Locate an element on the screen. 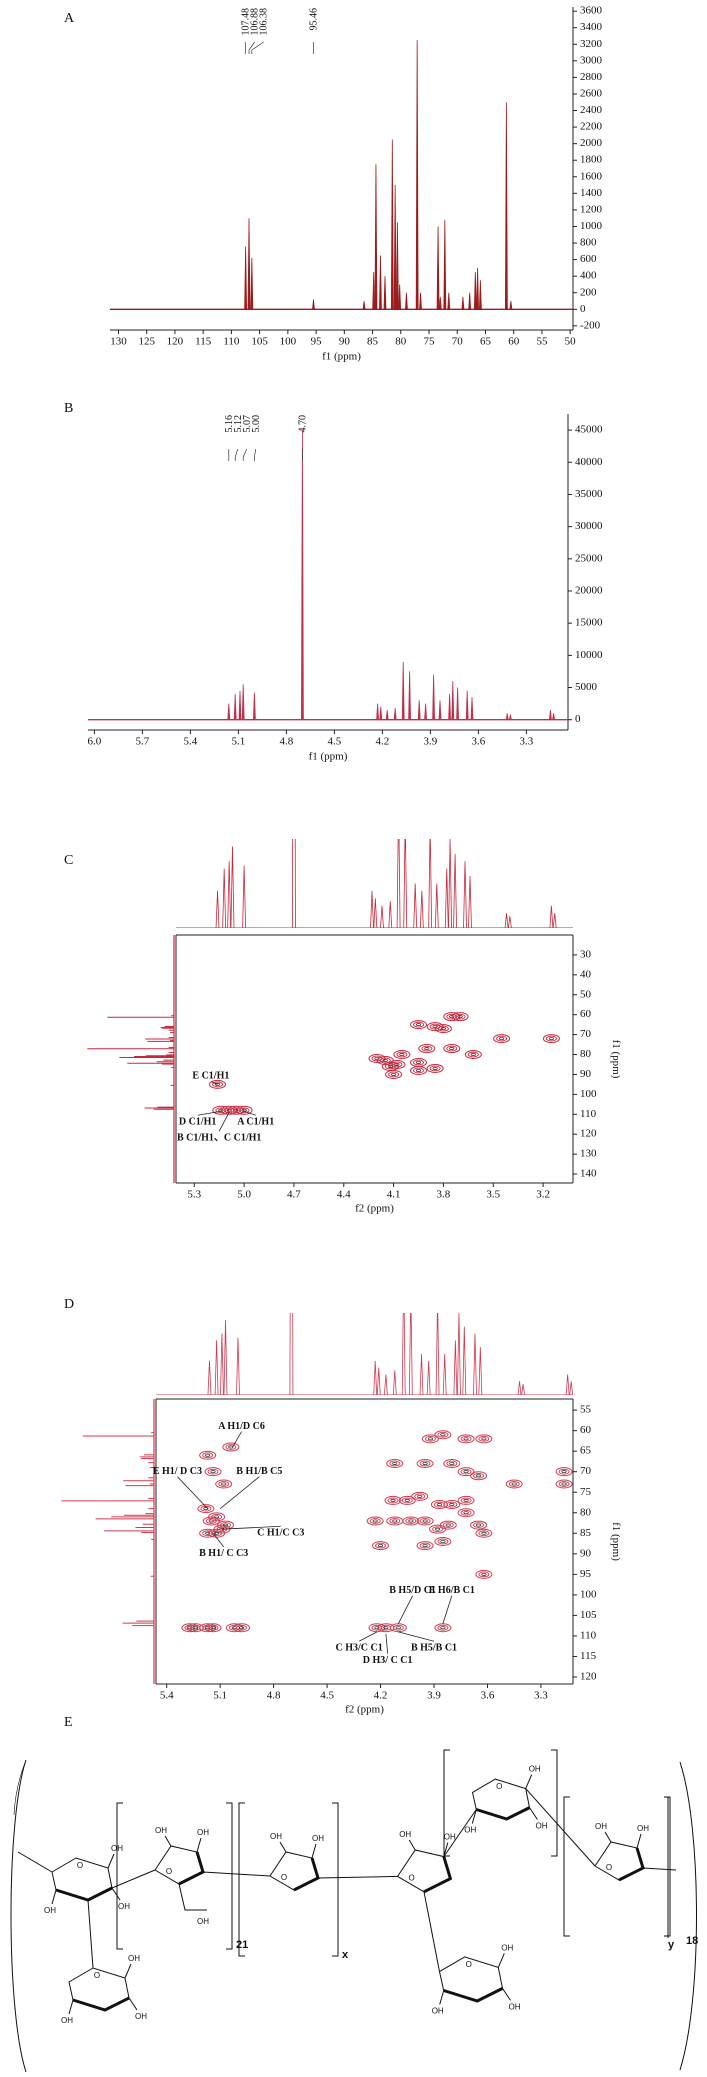 The width and height of the screenshot is (707, 2077). subscript: x is located at coordinates (345, 1955).